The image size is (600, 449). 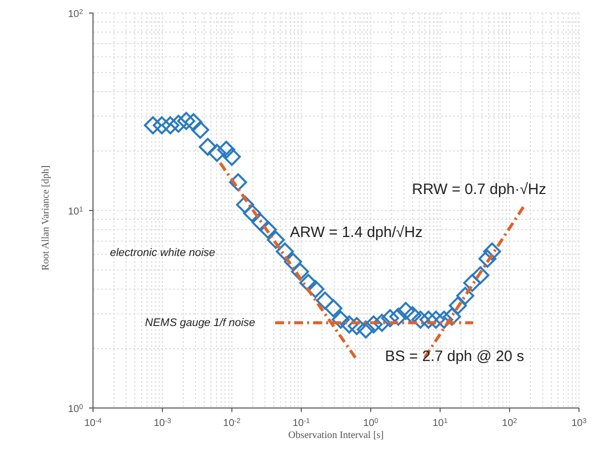 What do you see at coordinates (76, 14) in the screenshot?
I see `y-tick-label: 10$^{2}$` at bounding box center [76, 14].